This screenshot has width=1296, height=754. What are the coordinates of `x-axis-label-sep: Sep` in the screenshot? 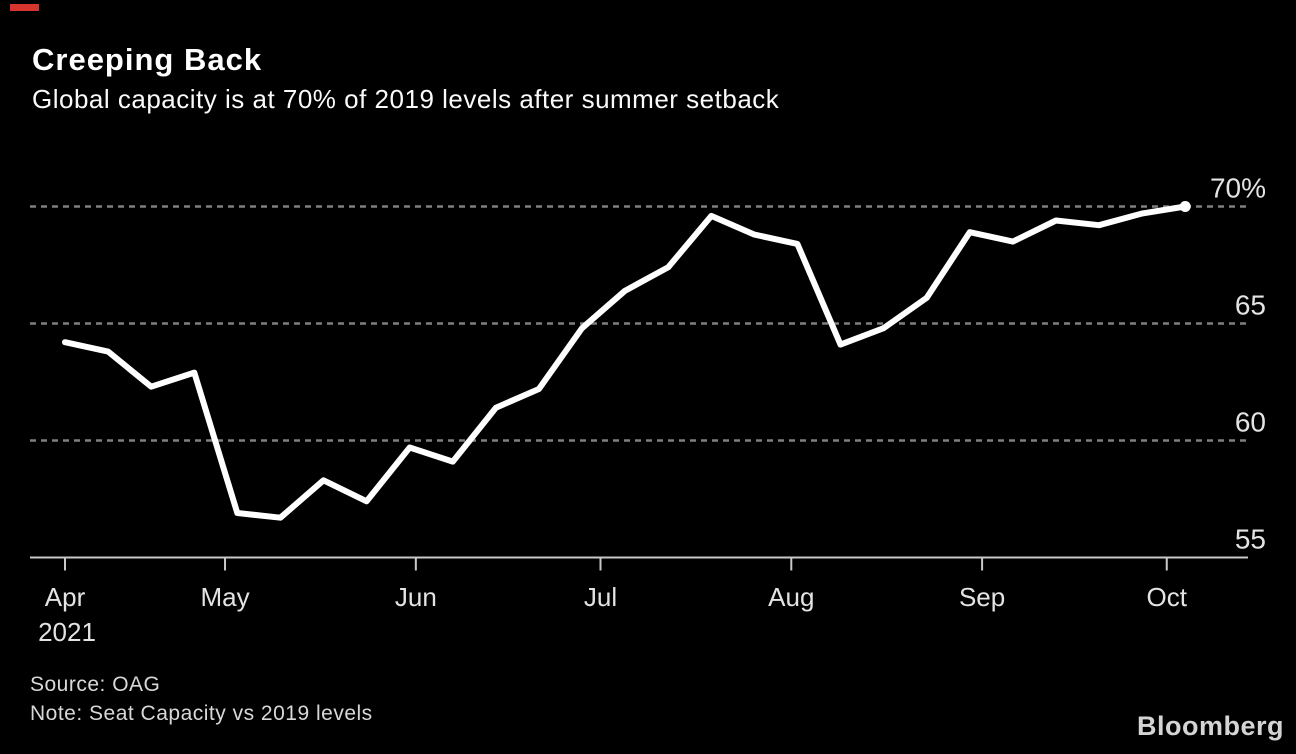 It's located at (982, 597).